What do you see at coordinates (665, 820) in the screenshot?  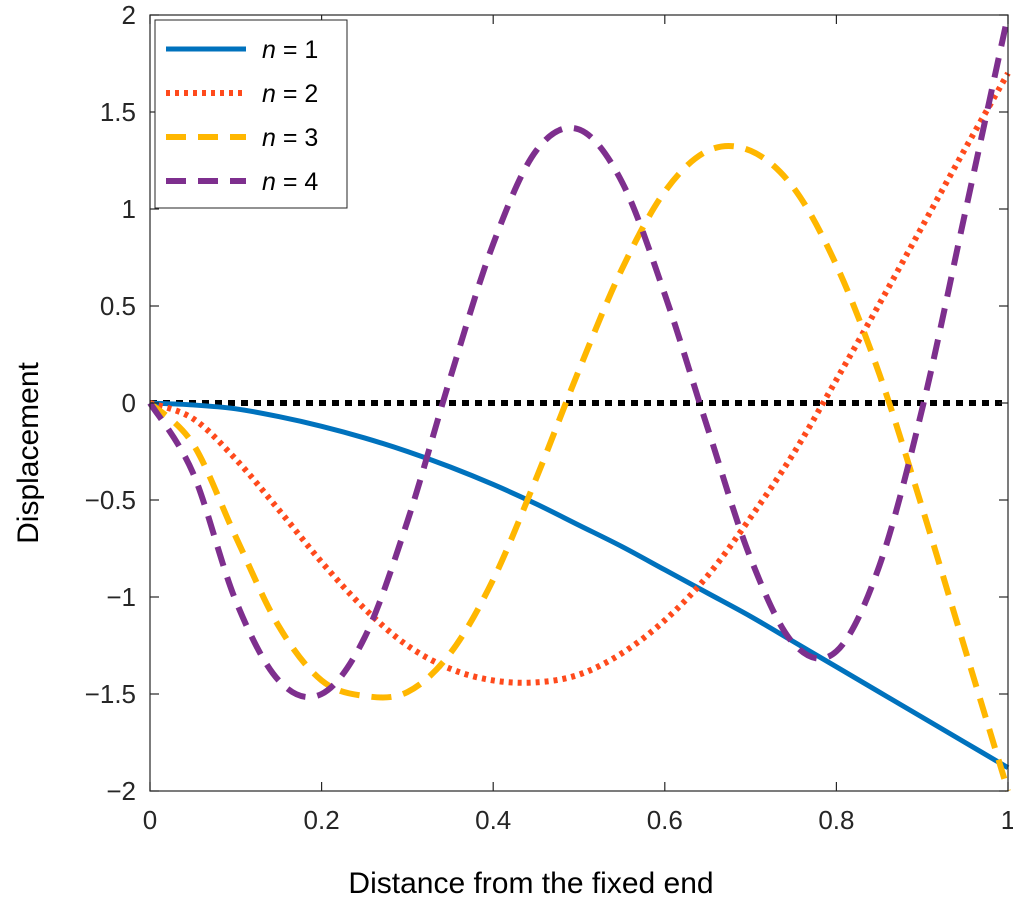 I see `x-tick-label: 0.6` at bounding box center [665, 820].